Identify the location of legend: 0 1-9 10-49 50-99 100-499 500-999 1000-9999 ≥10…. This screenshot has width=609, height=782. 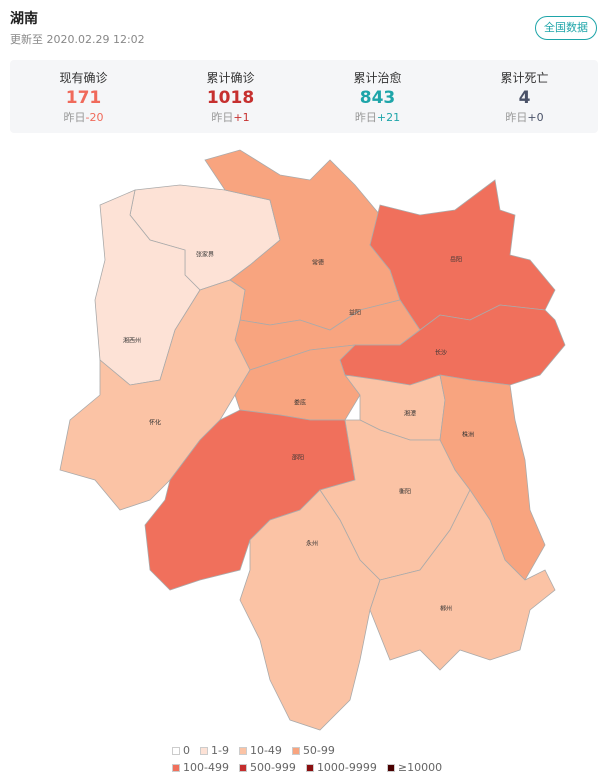
(322, 761).